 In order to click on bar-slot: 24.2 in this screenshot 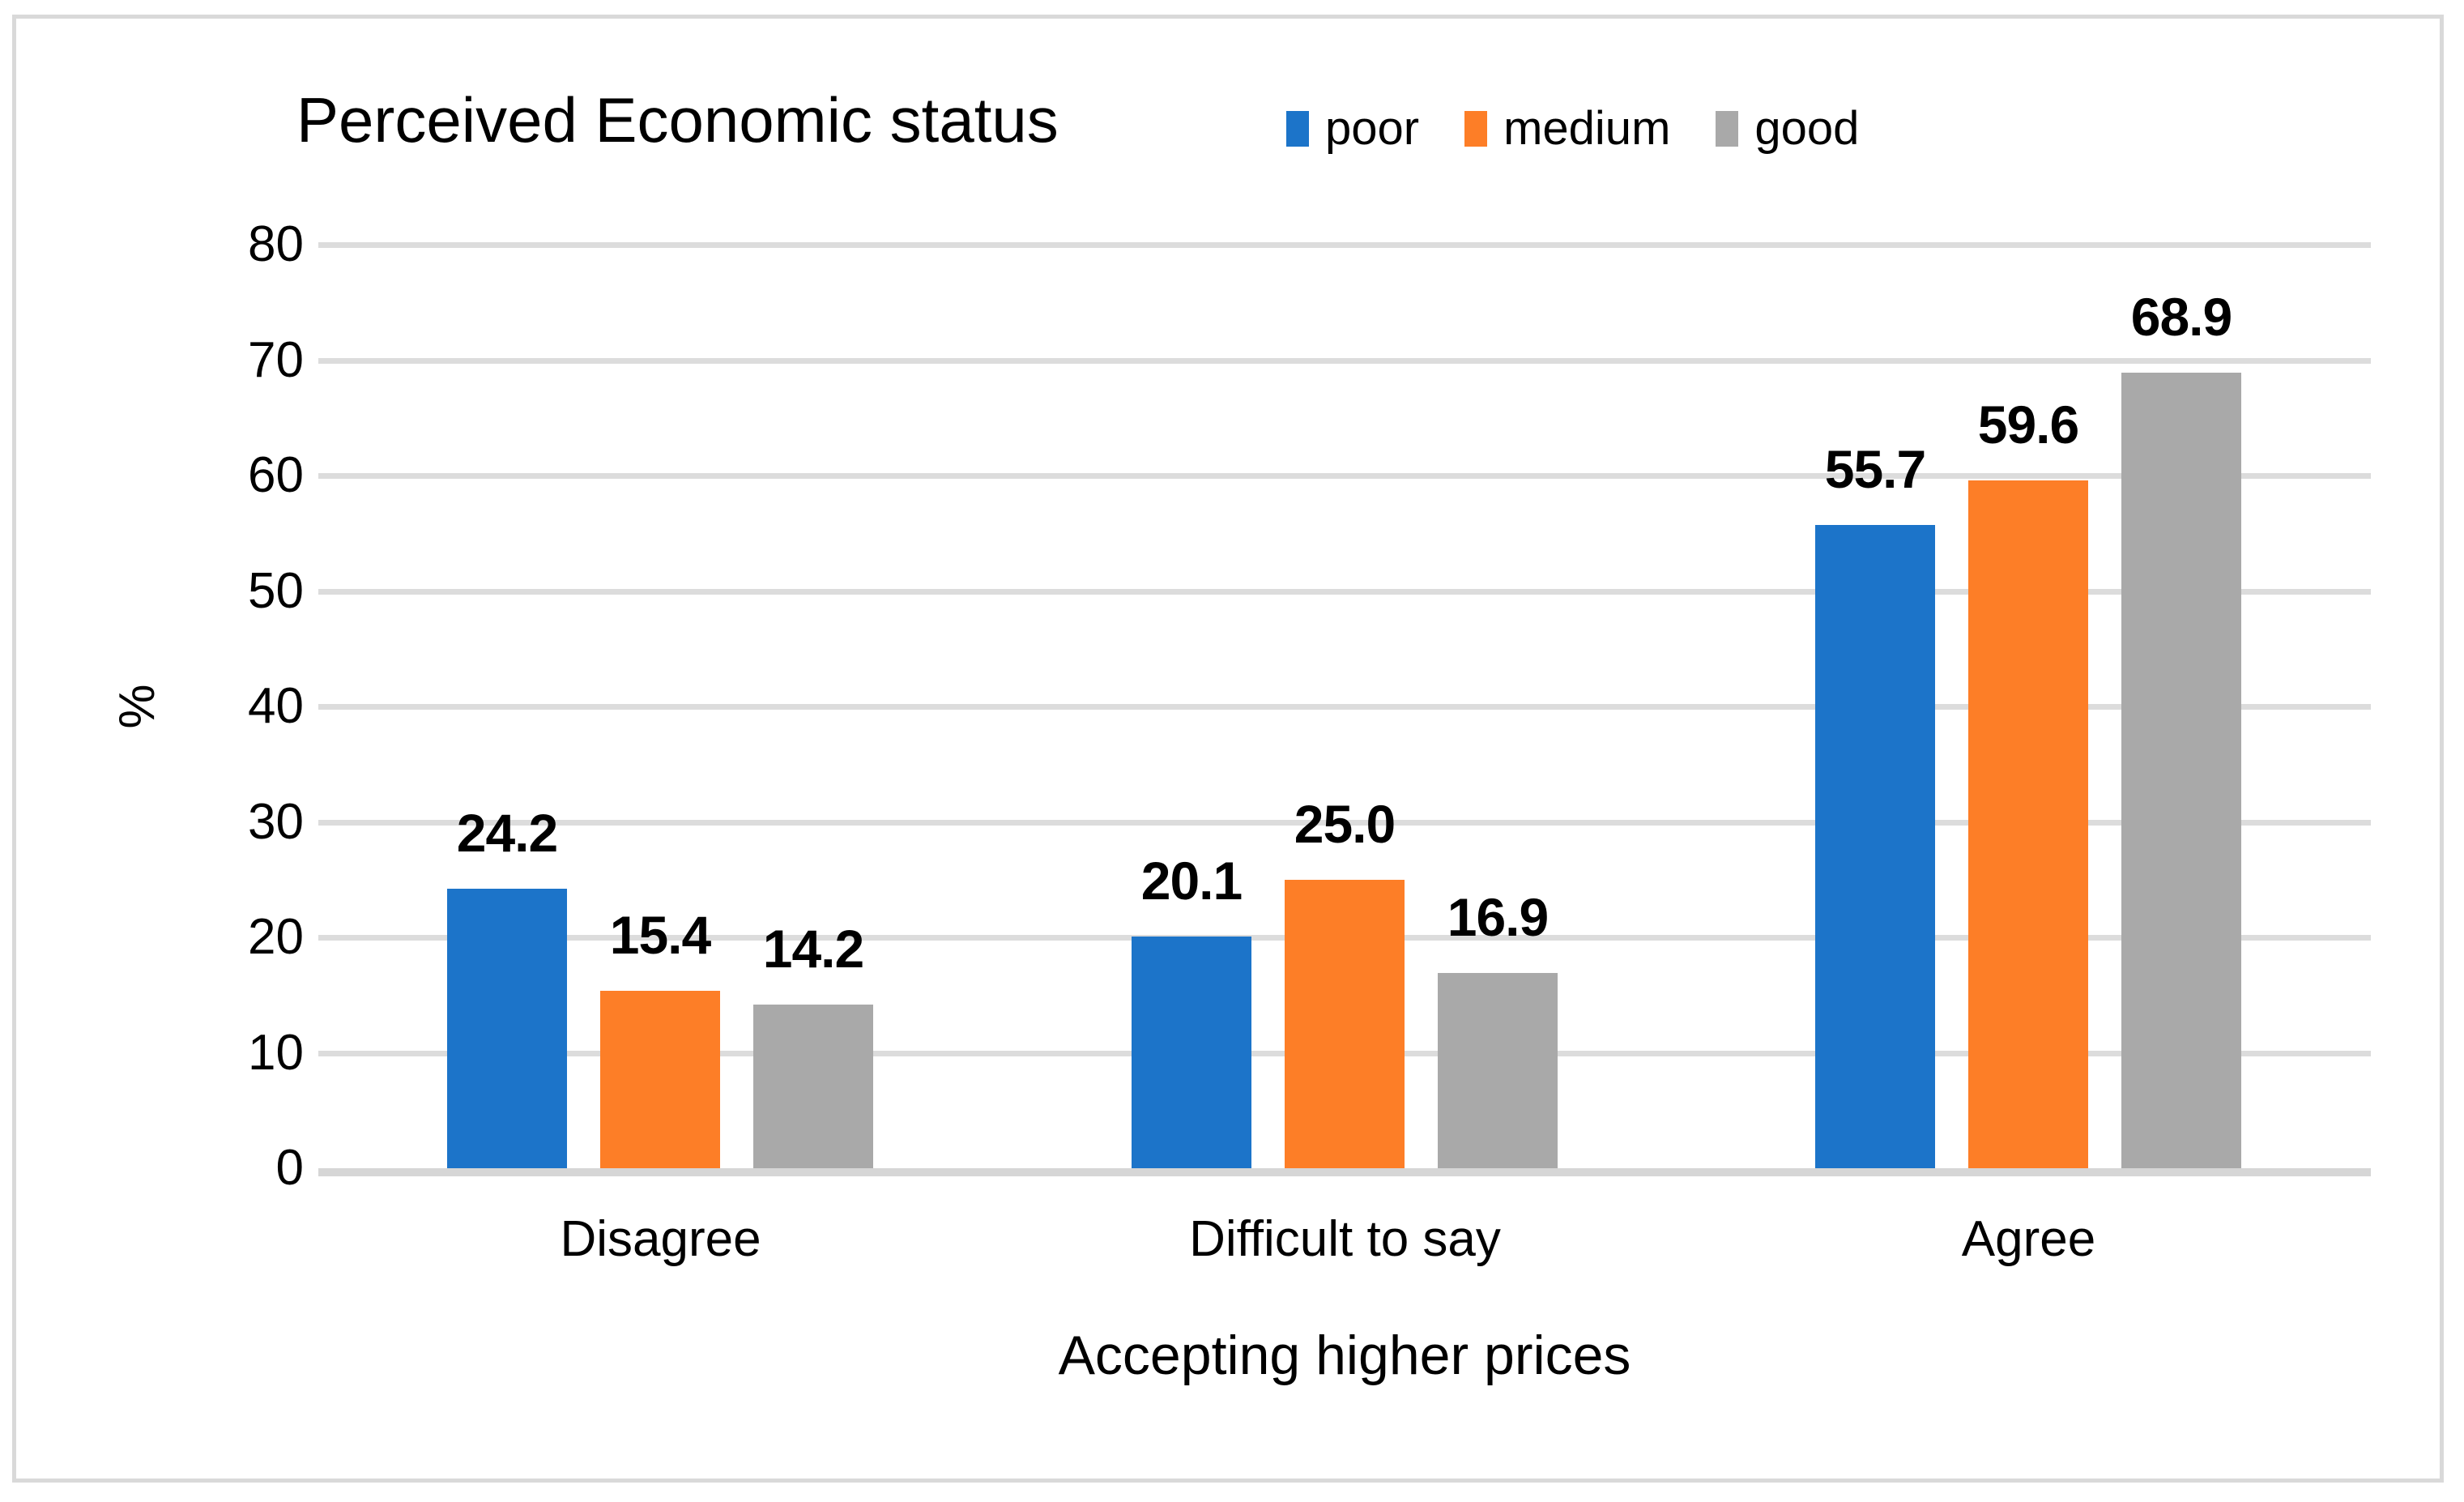, I will do `click(507, 987)`.